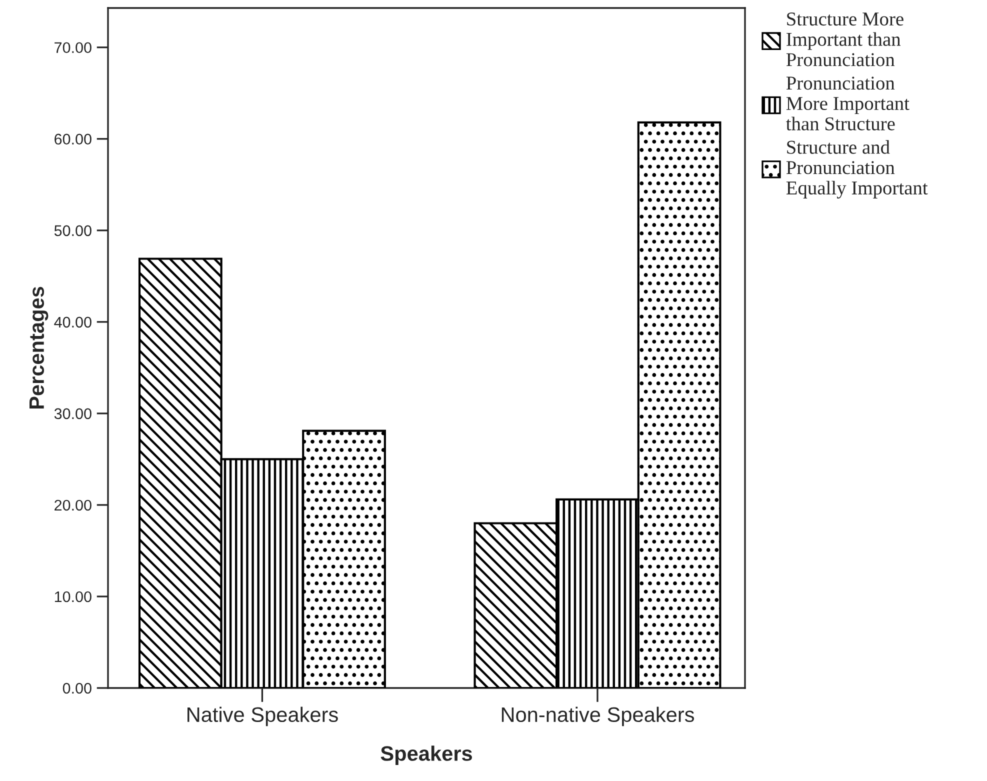 The width and height of the screenshot is (987, 781). I want to click on x-axis-title: Speakers, so click(426, 756).